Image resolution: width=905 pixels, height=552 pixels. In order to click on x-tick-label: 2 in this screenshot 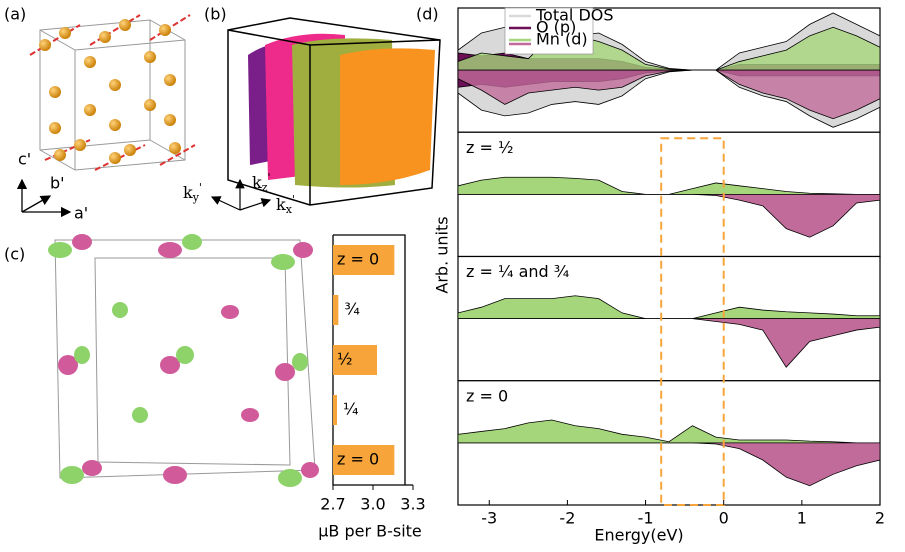, I will do `click(880, 518)`.